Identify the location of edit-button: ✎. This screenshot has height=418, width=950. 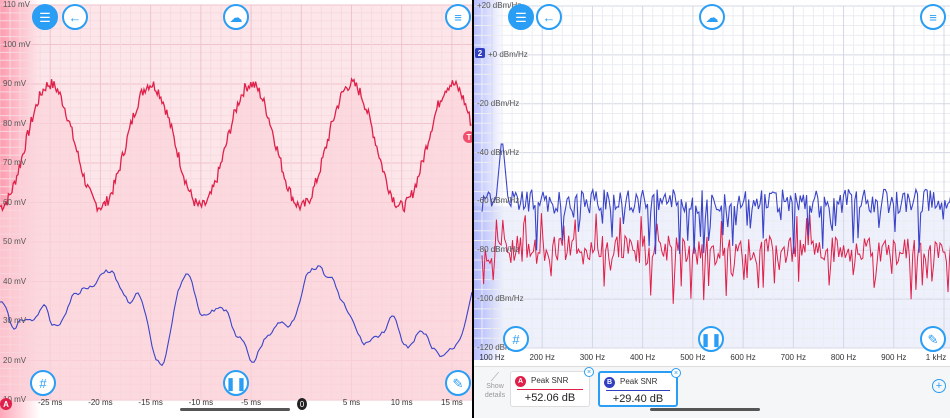
(458, 383).